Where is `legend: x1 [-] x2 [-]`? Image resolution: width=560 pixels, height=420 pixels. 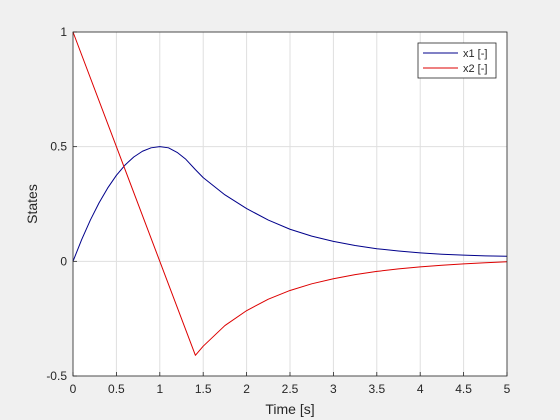 legend: x1 [-] x2 [-] is located at coordinates (457, 60).